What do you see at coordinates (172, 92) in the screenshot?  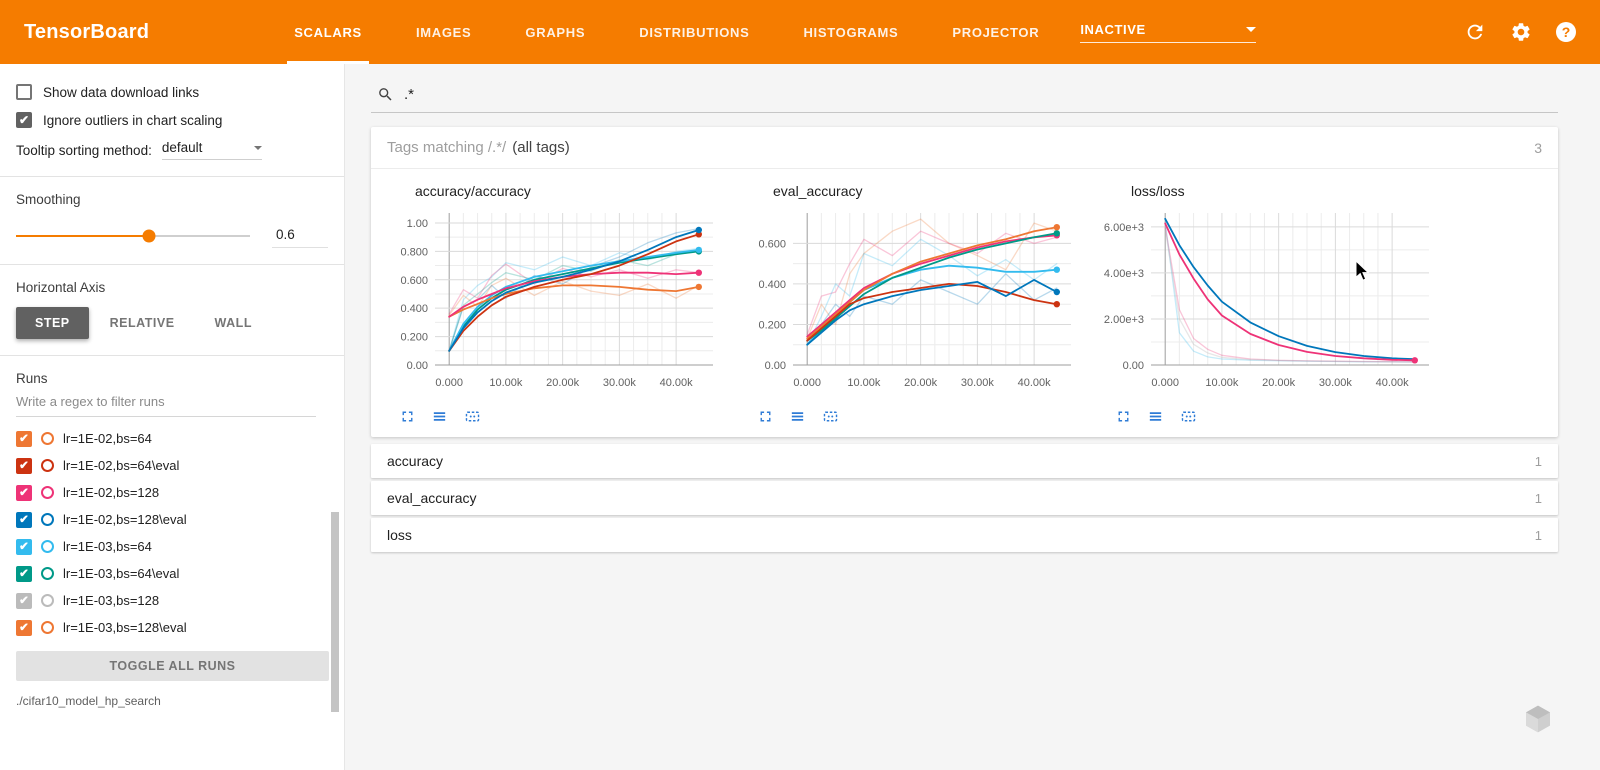 I see `show-download-links-checkbox-row: Show data download links` at bounding box center [172, 92].